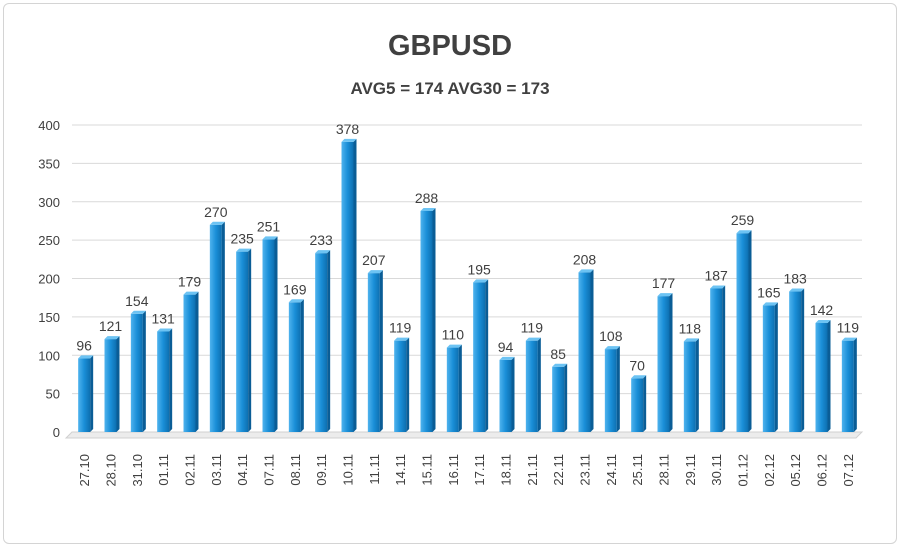  Describe the element at coordinates (453, 335) in the screenshot. I see `data-label: 110` at that location.